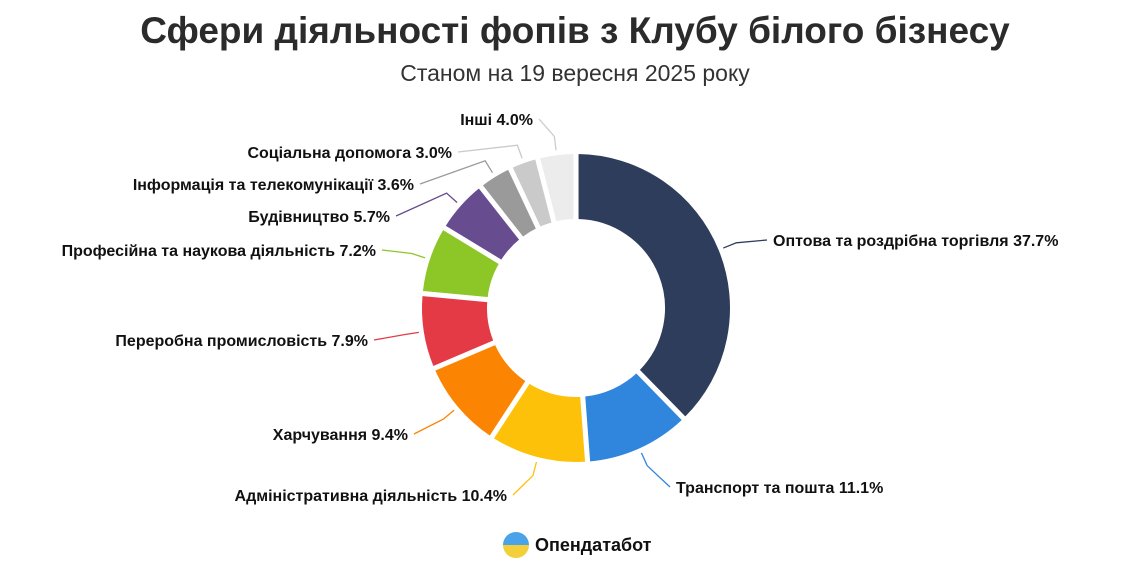 The height and width of the screenshot is (564, 1131). I want to click on brand: Опендатабот, so click(577, 545).